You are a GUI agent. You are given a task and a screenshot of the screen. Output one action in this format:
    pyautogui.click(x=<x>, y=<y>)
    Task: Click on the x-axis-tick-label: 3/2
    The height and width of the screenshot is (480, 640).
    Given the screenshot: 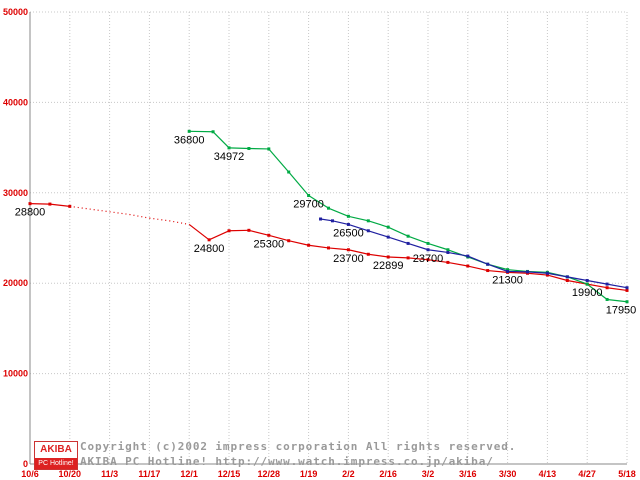 What is the action you would take?
    pyautogui.click(x=428, y=474)
    